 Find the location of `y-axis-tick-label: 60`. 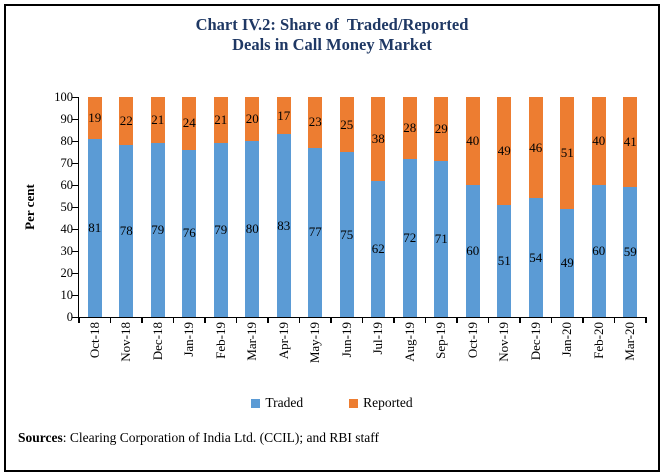

y-axis-tick-label: 60 is located at coordinates (67, 185).